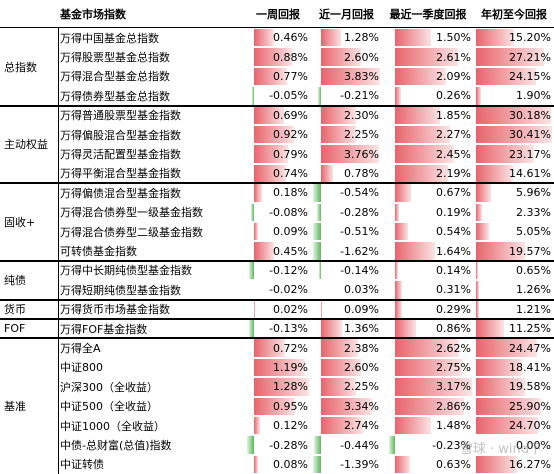 This screenshot has width=554, height=474. What do you see at coordinates (453, 134) in the screenshot?
I see `value-label: 2.27%` at bounding box center [453, 134].